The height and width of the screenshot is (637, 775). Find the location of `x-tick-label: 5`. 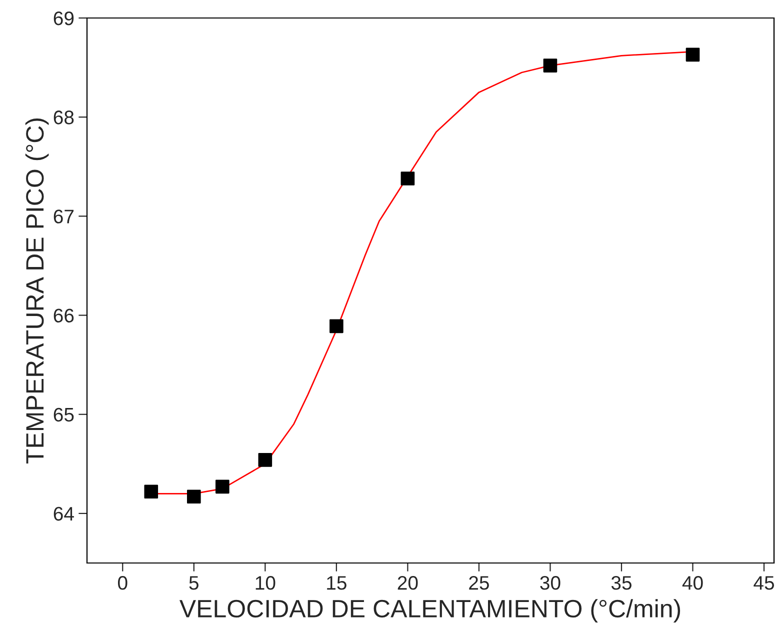

x-tick-label: 5 is located at coordinates (193, 583).